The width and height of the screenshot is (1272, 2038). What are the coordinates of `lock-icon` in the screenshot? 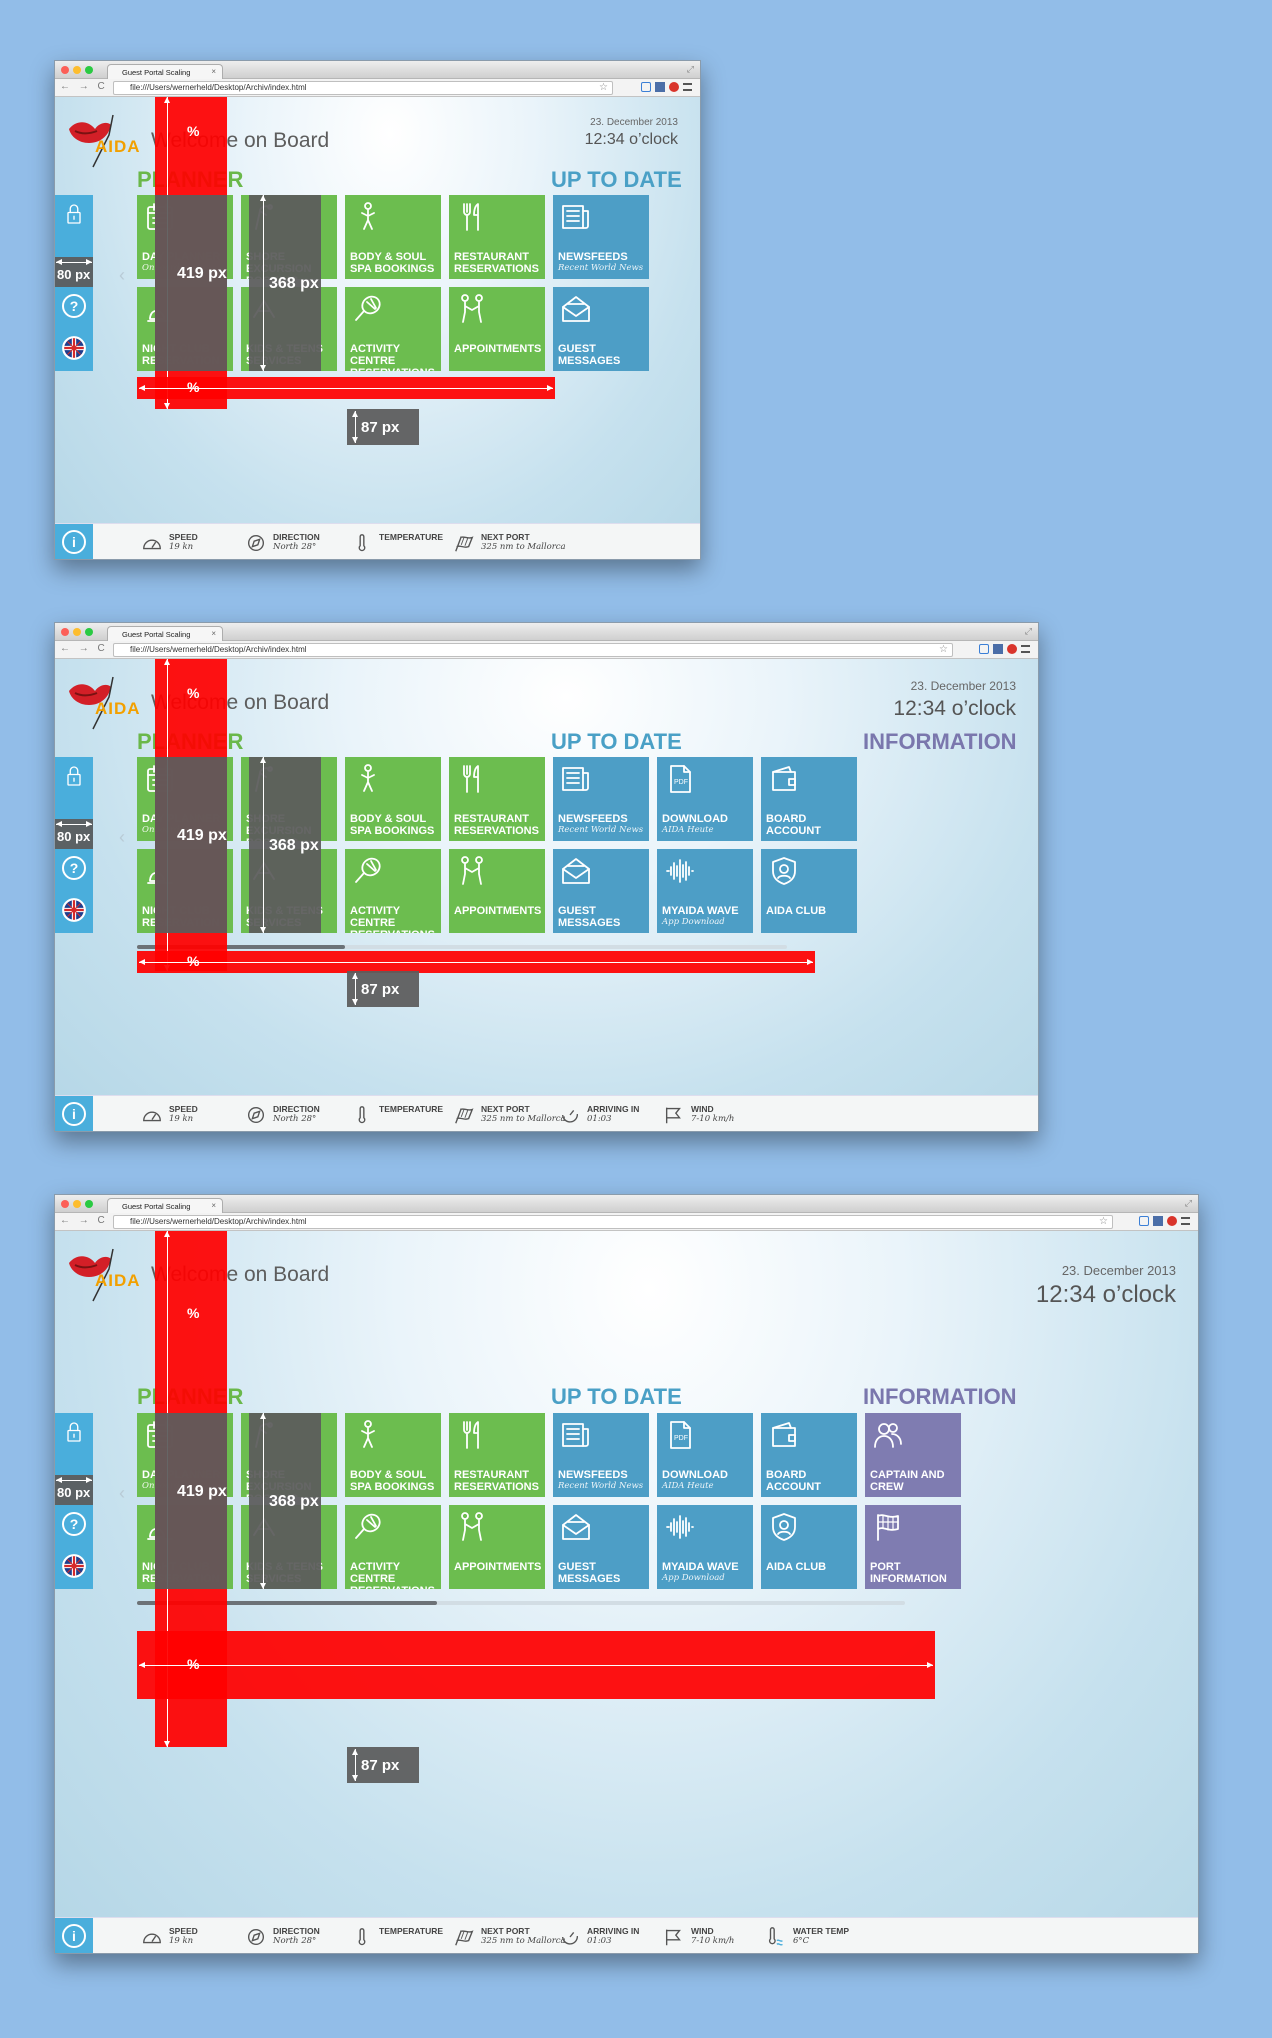 It's located at (74, 214).